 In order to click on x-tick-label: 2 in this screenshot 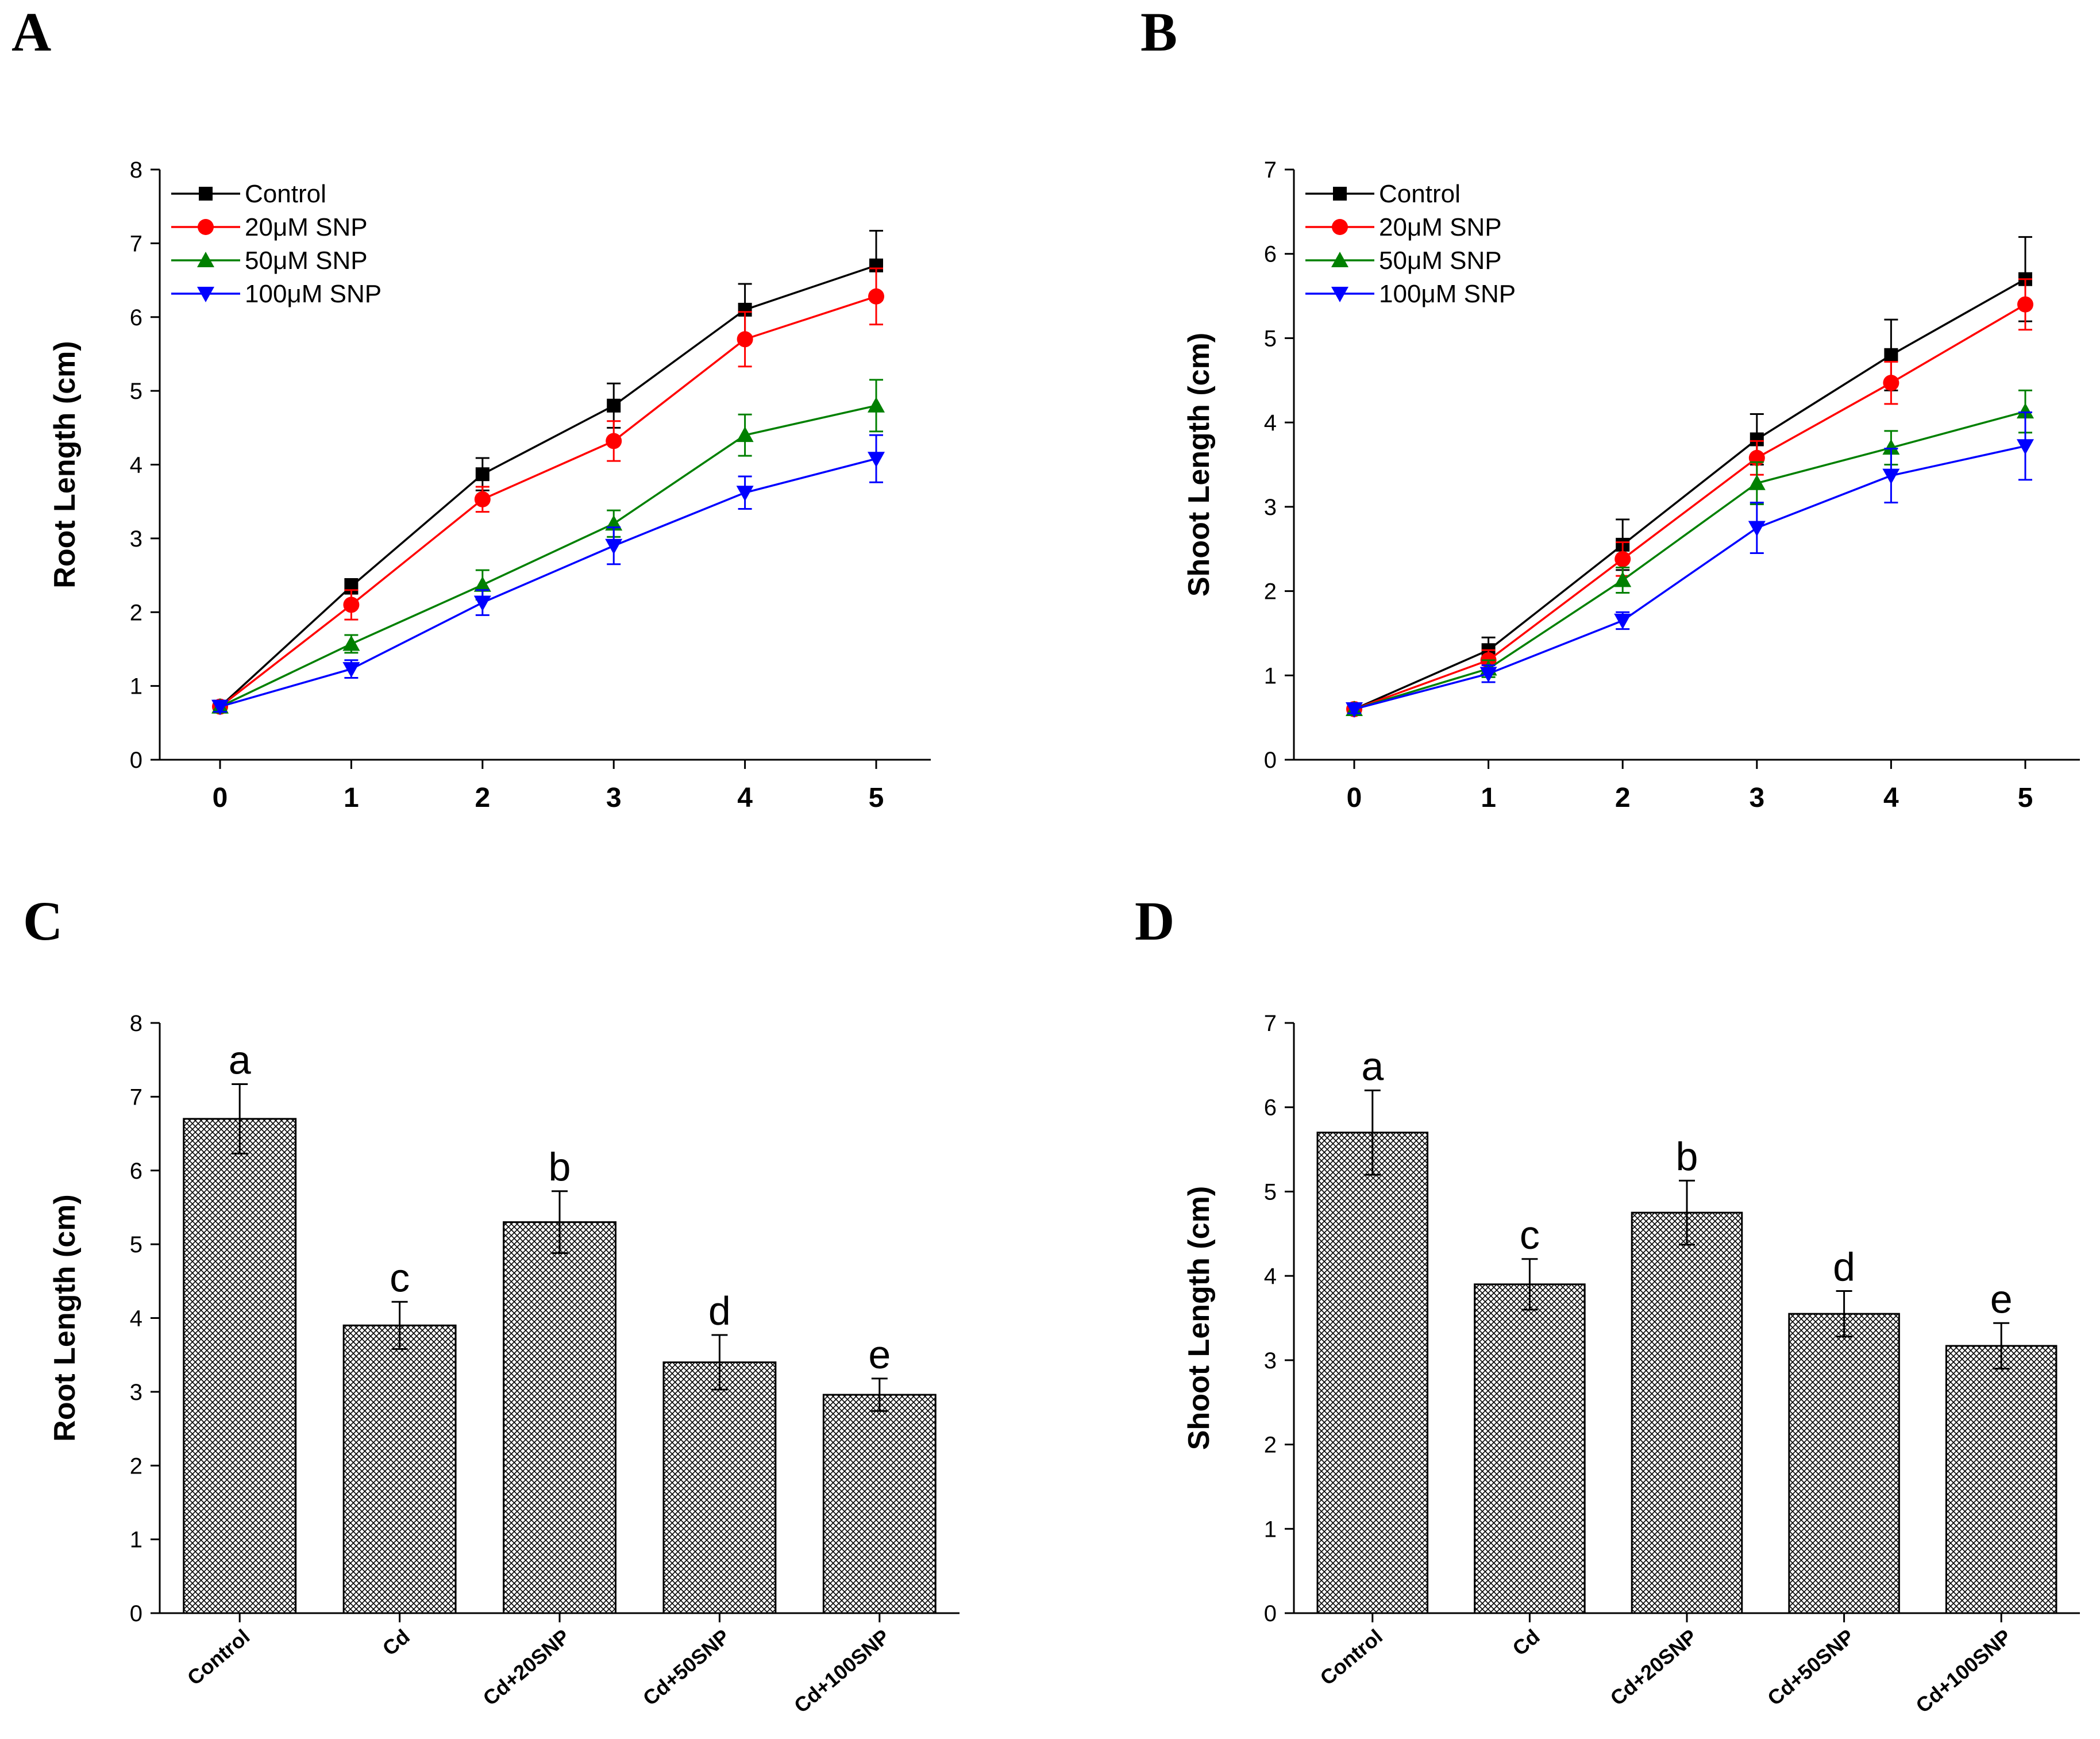, I will do `click(483, 798)`.